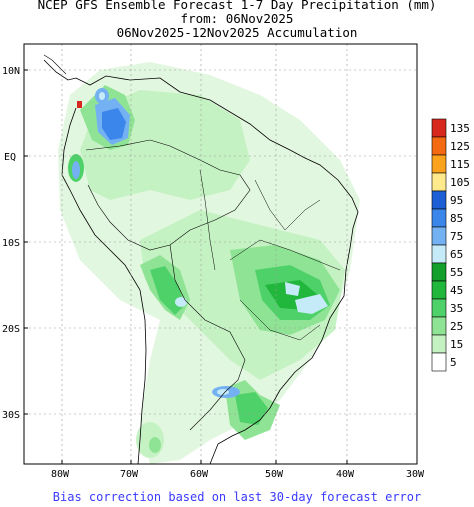  What do you see at coordinates (76, 170) in the screenshot?
I see `precip-75-85-ecuador` at bounding box center [76, 170].